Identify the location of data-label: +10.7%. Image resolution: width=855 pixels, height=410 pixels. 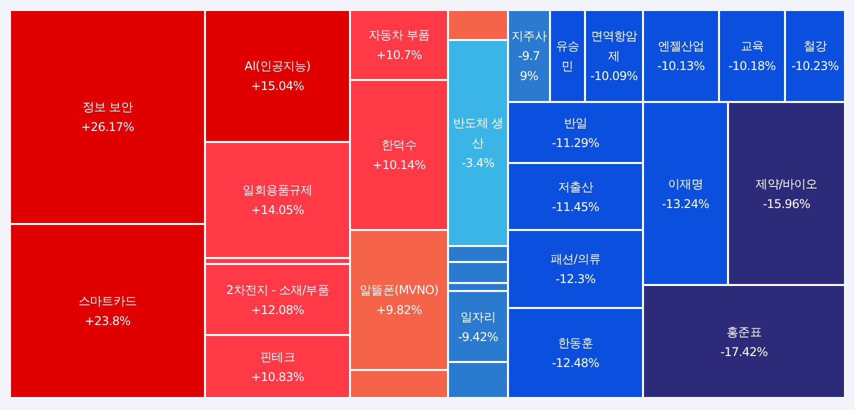
(399, 55).